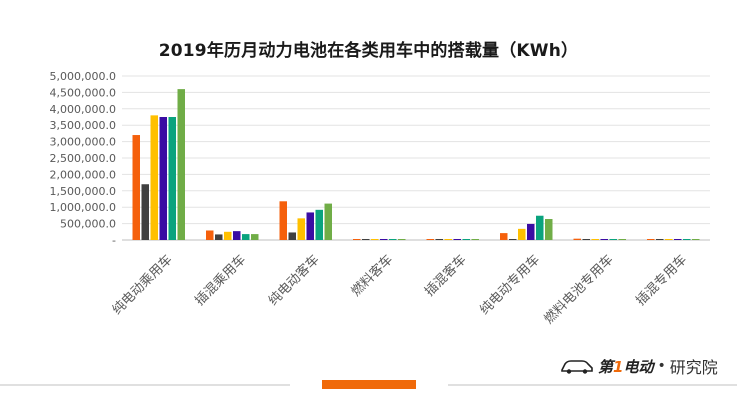  What do you see at coordinates (693, 367) in the screenshot?
I see `brand-suffix: 研究院` at bounding box center [693, 367].